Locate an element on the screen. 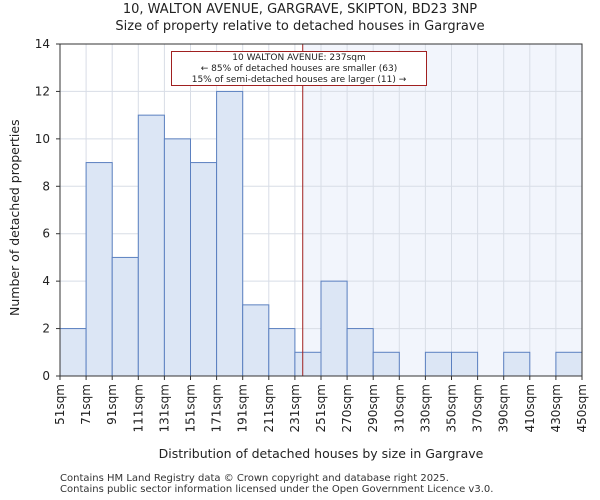  x-tick-label: 410sqm is located at coordinates (530, 408).